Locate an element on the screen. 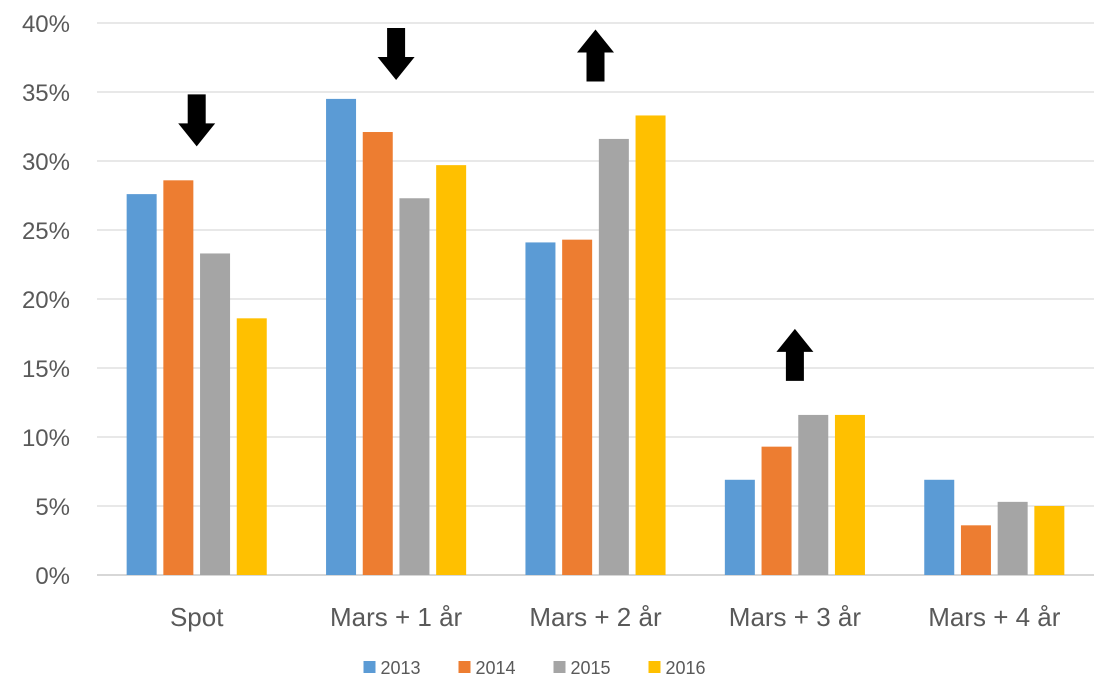  legend-label: 2014 is located at coordinates (496, 668).